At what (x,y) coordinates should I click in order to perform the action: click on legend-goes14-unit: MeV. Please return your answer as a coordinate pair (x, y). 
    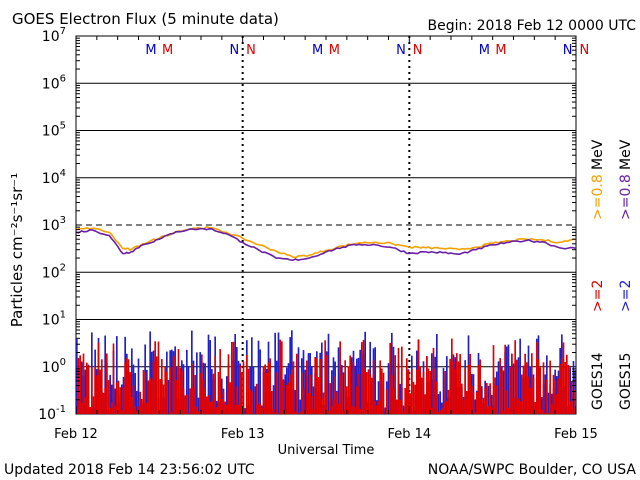
    Looking at the image, I should click on (598, 154).